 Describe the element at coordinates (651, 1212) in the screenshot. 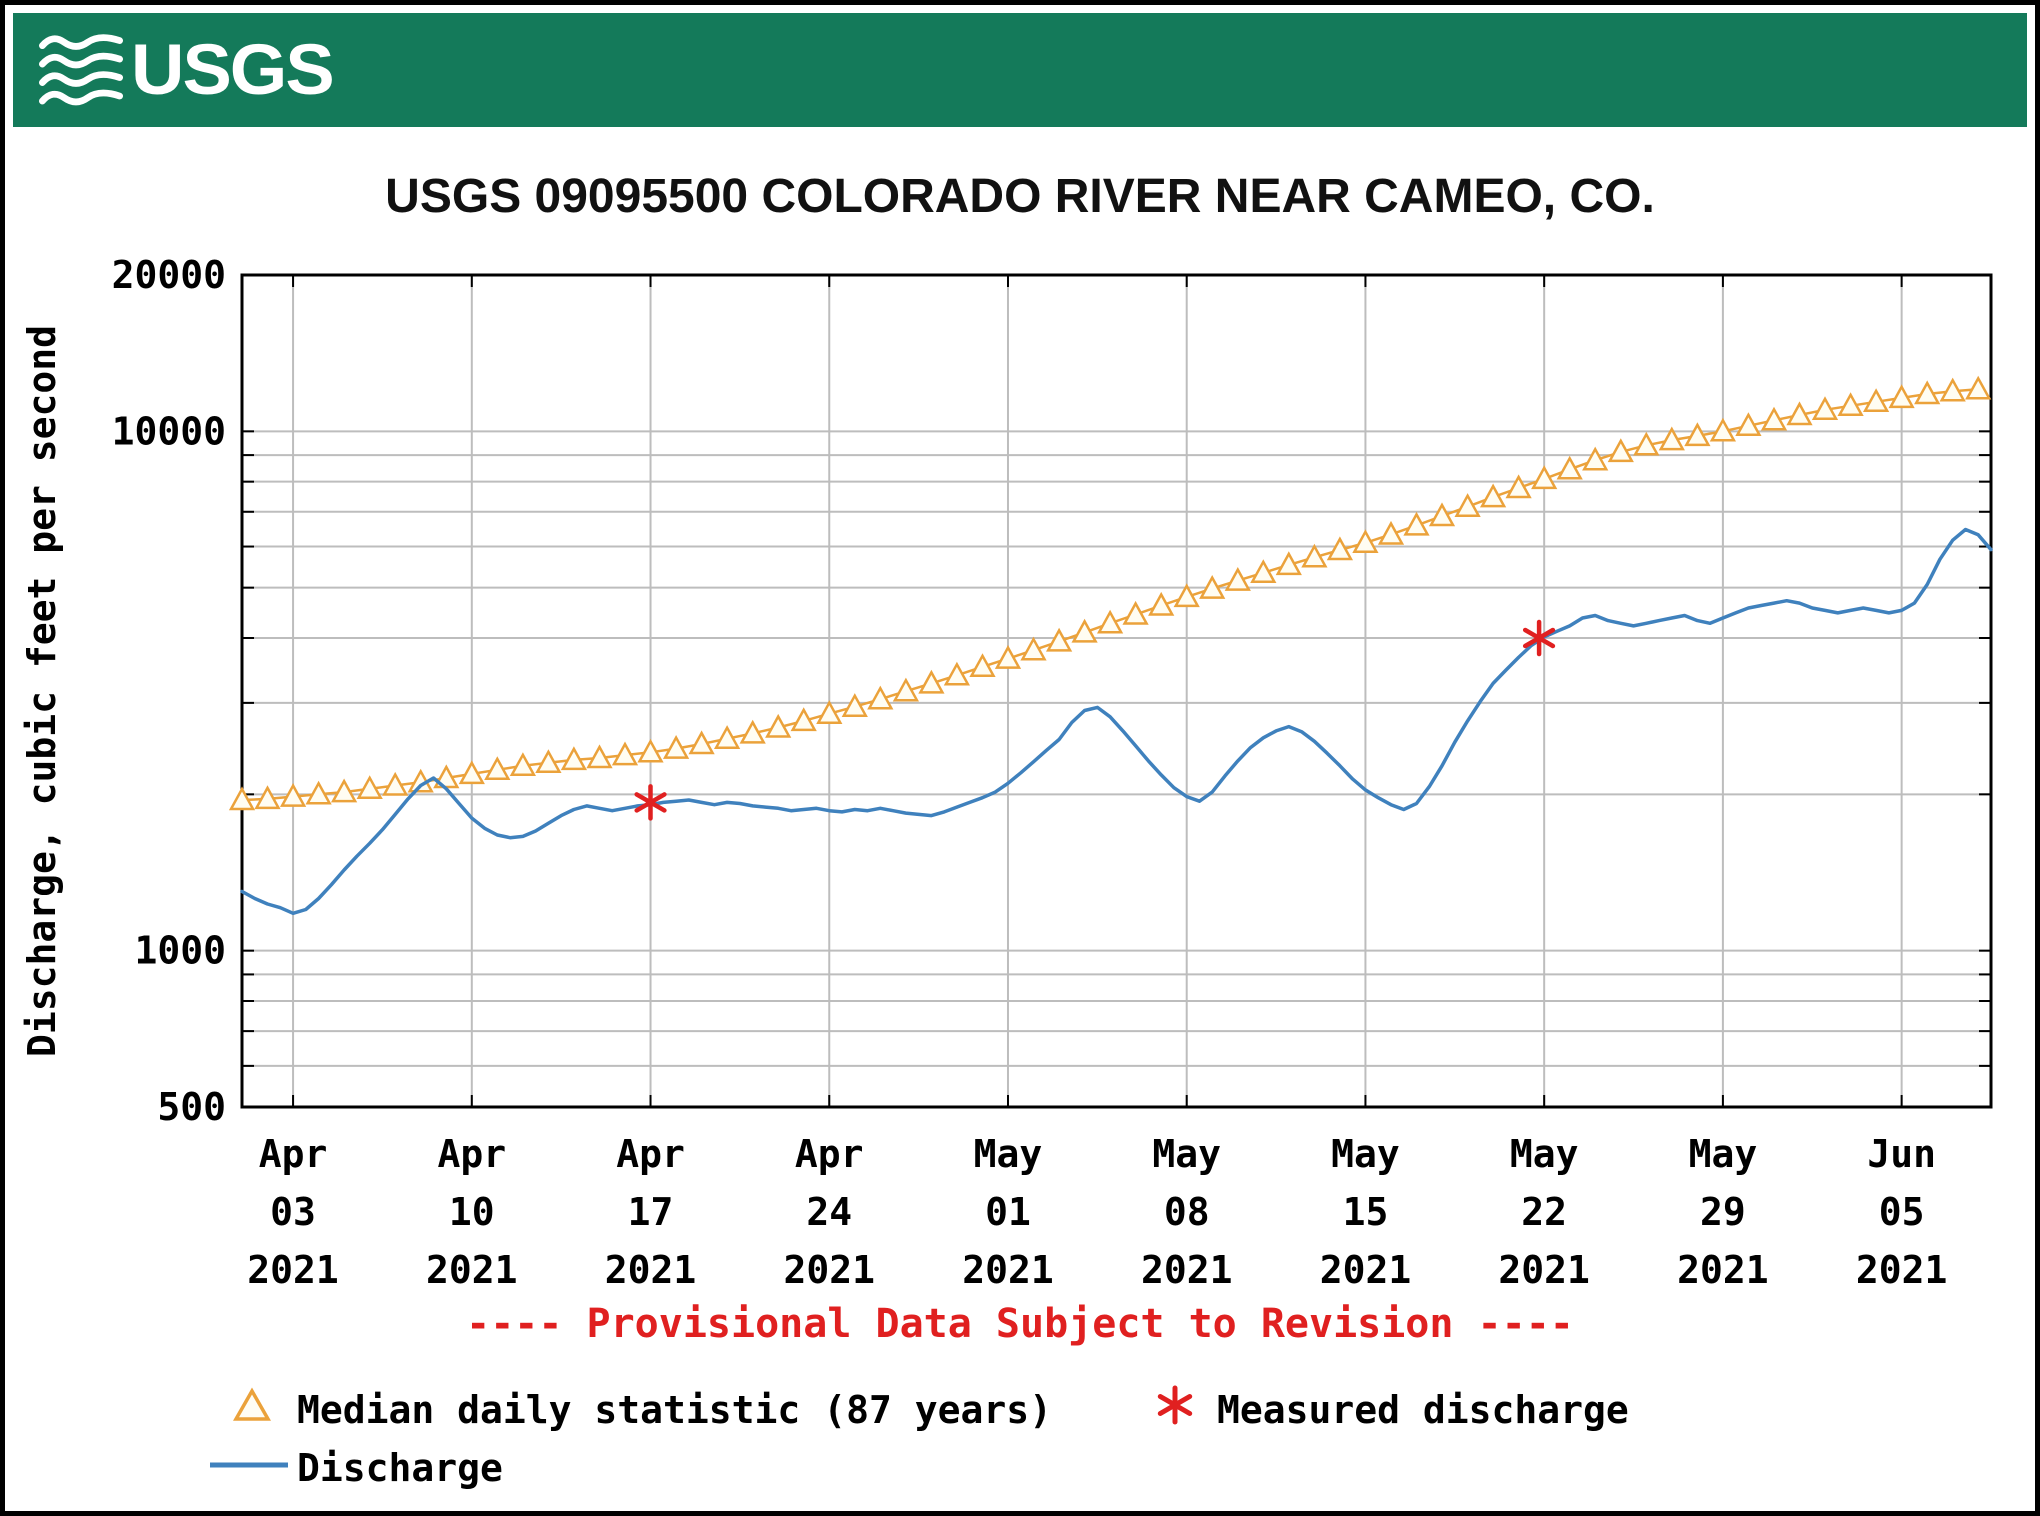

I see `x-tick-label: 17` at that location.